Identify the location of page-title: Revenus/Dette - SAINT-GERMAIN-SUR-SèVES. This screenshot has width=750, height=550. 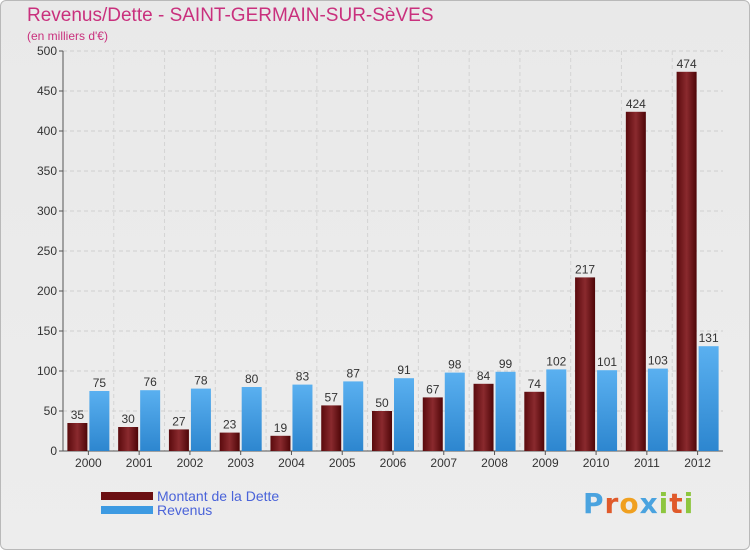
(230, 15).